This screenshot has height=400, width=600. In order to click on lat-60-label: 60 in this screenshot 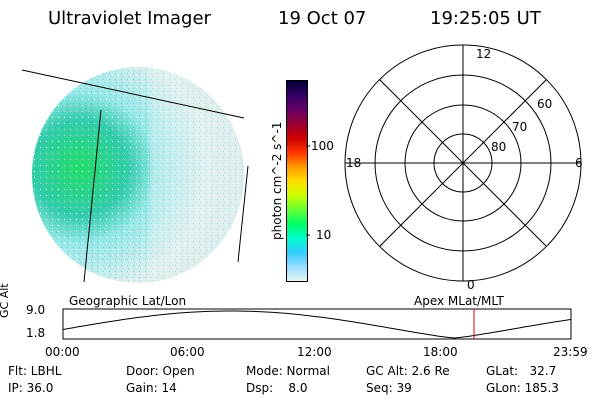, I will do `click(545, 104)`.